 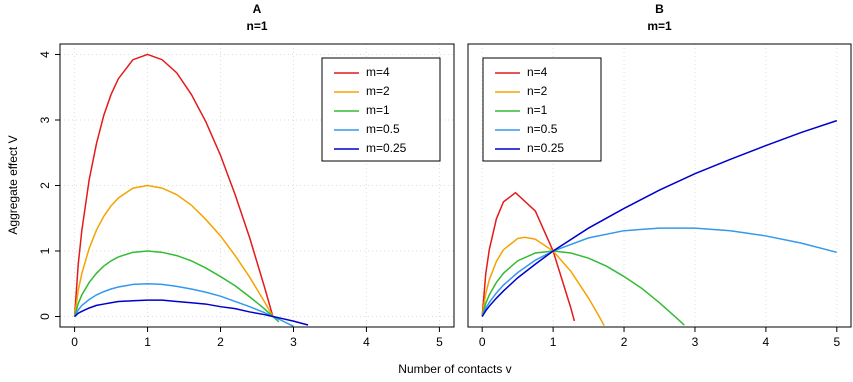 What do you see at coordinates (45, 250) in the screenshot?
I see `y-tick-label: 1` at bounding box center [45, 250].